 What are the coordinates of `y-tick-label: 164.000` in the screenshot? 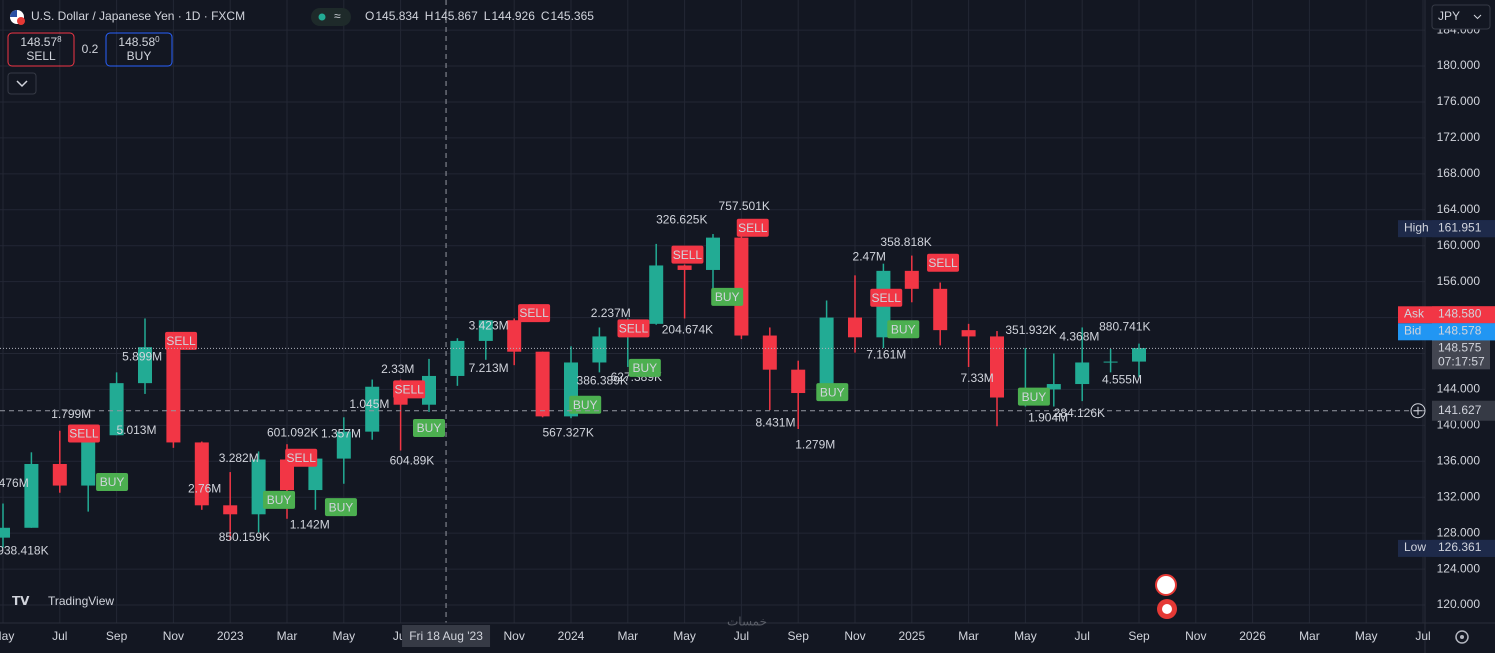 It's located at (1459, 209).